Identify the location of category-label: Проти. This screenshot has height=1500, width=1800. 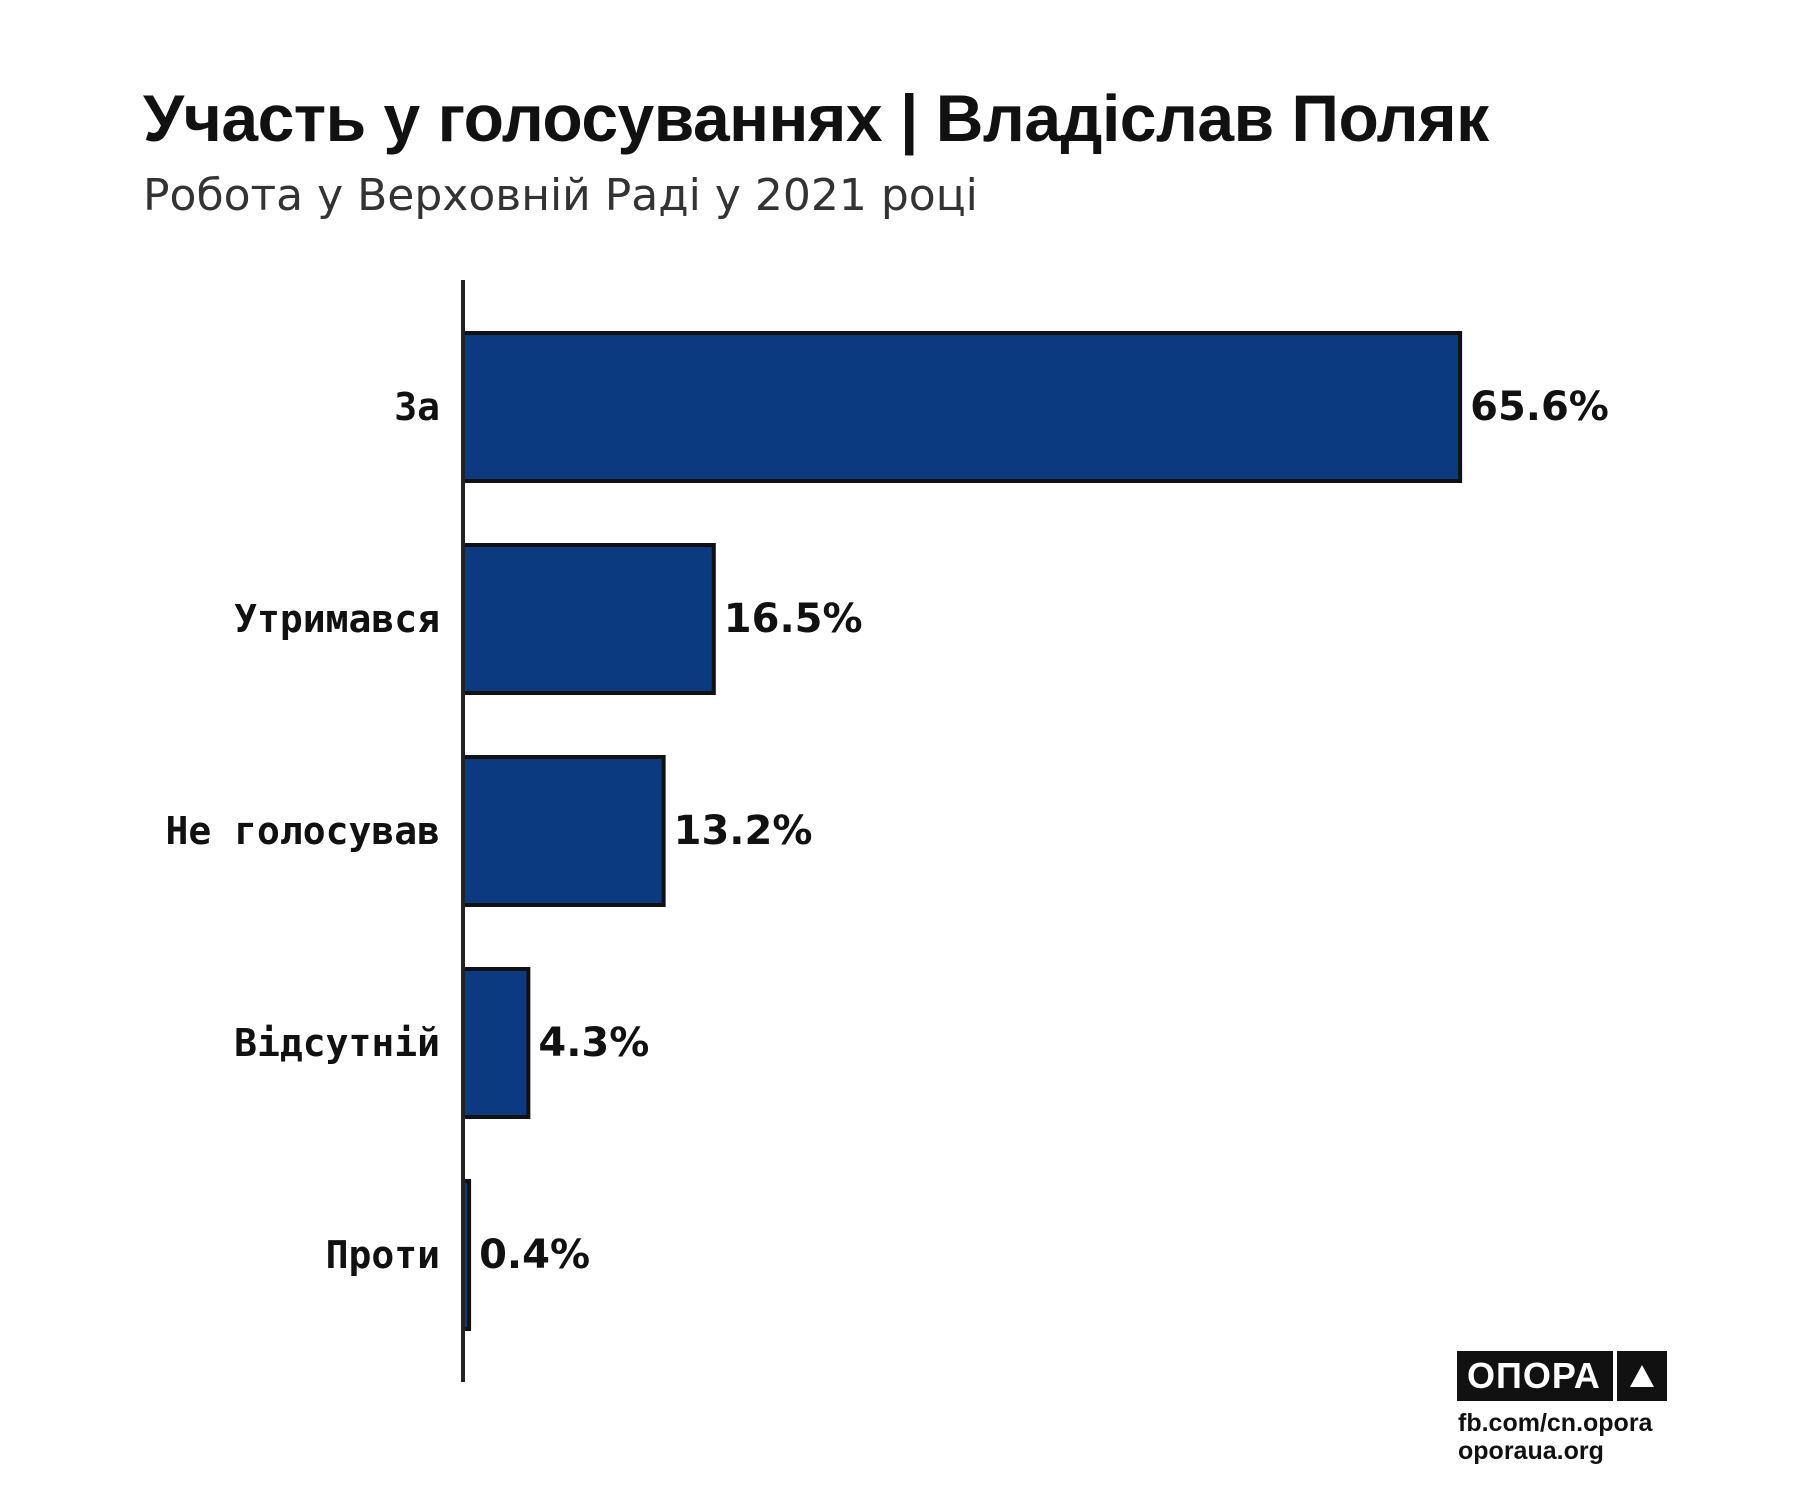
(383, 1255).